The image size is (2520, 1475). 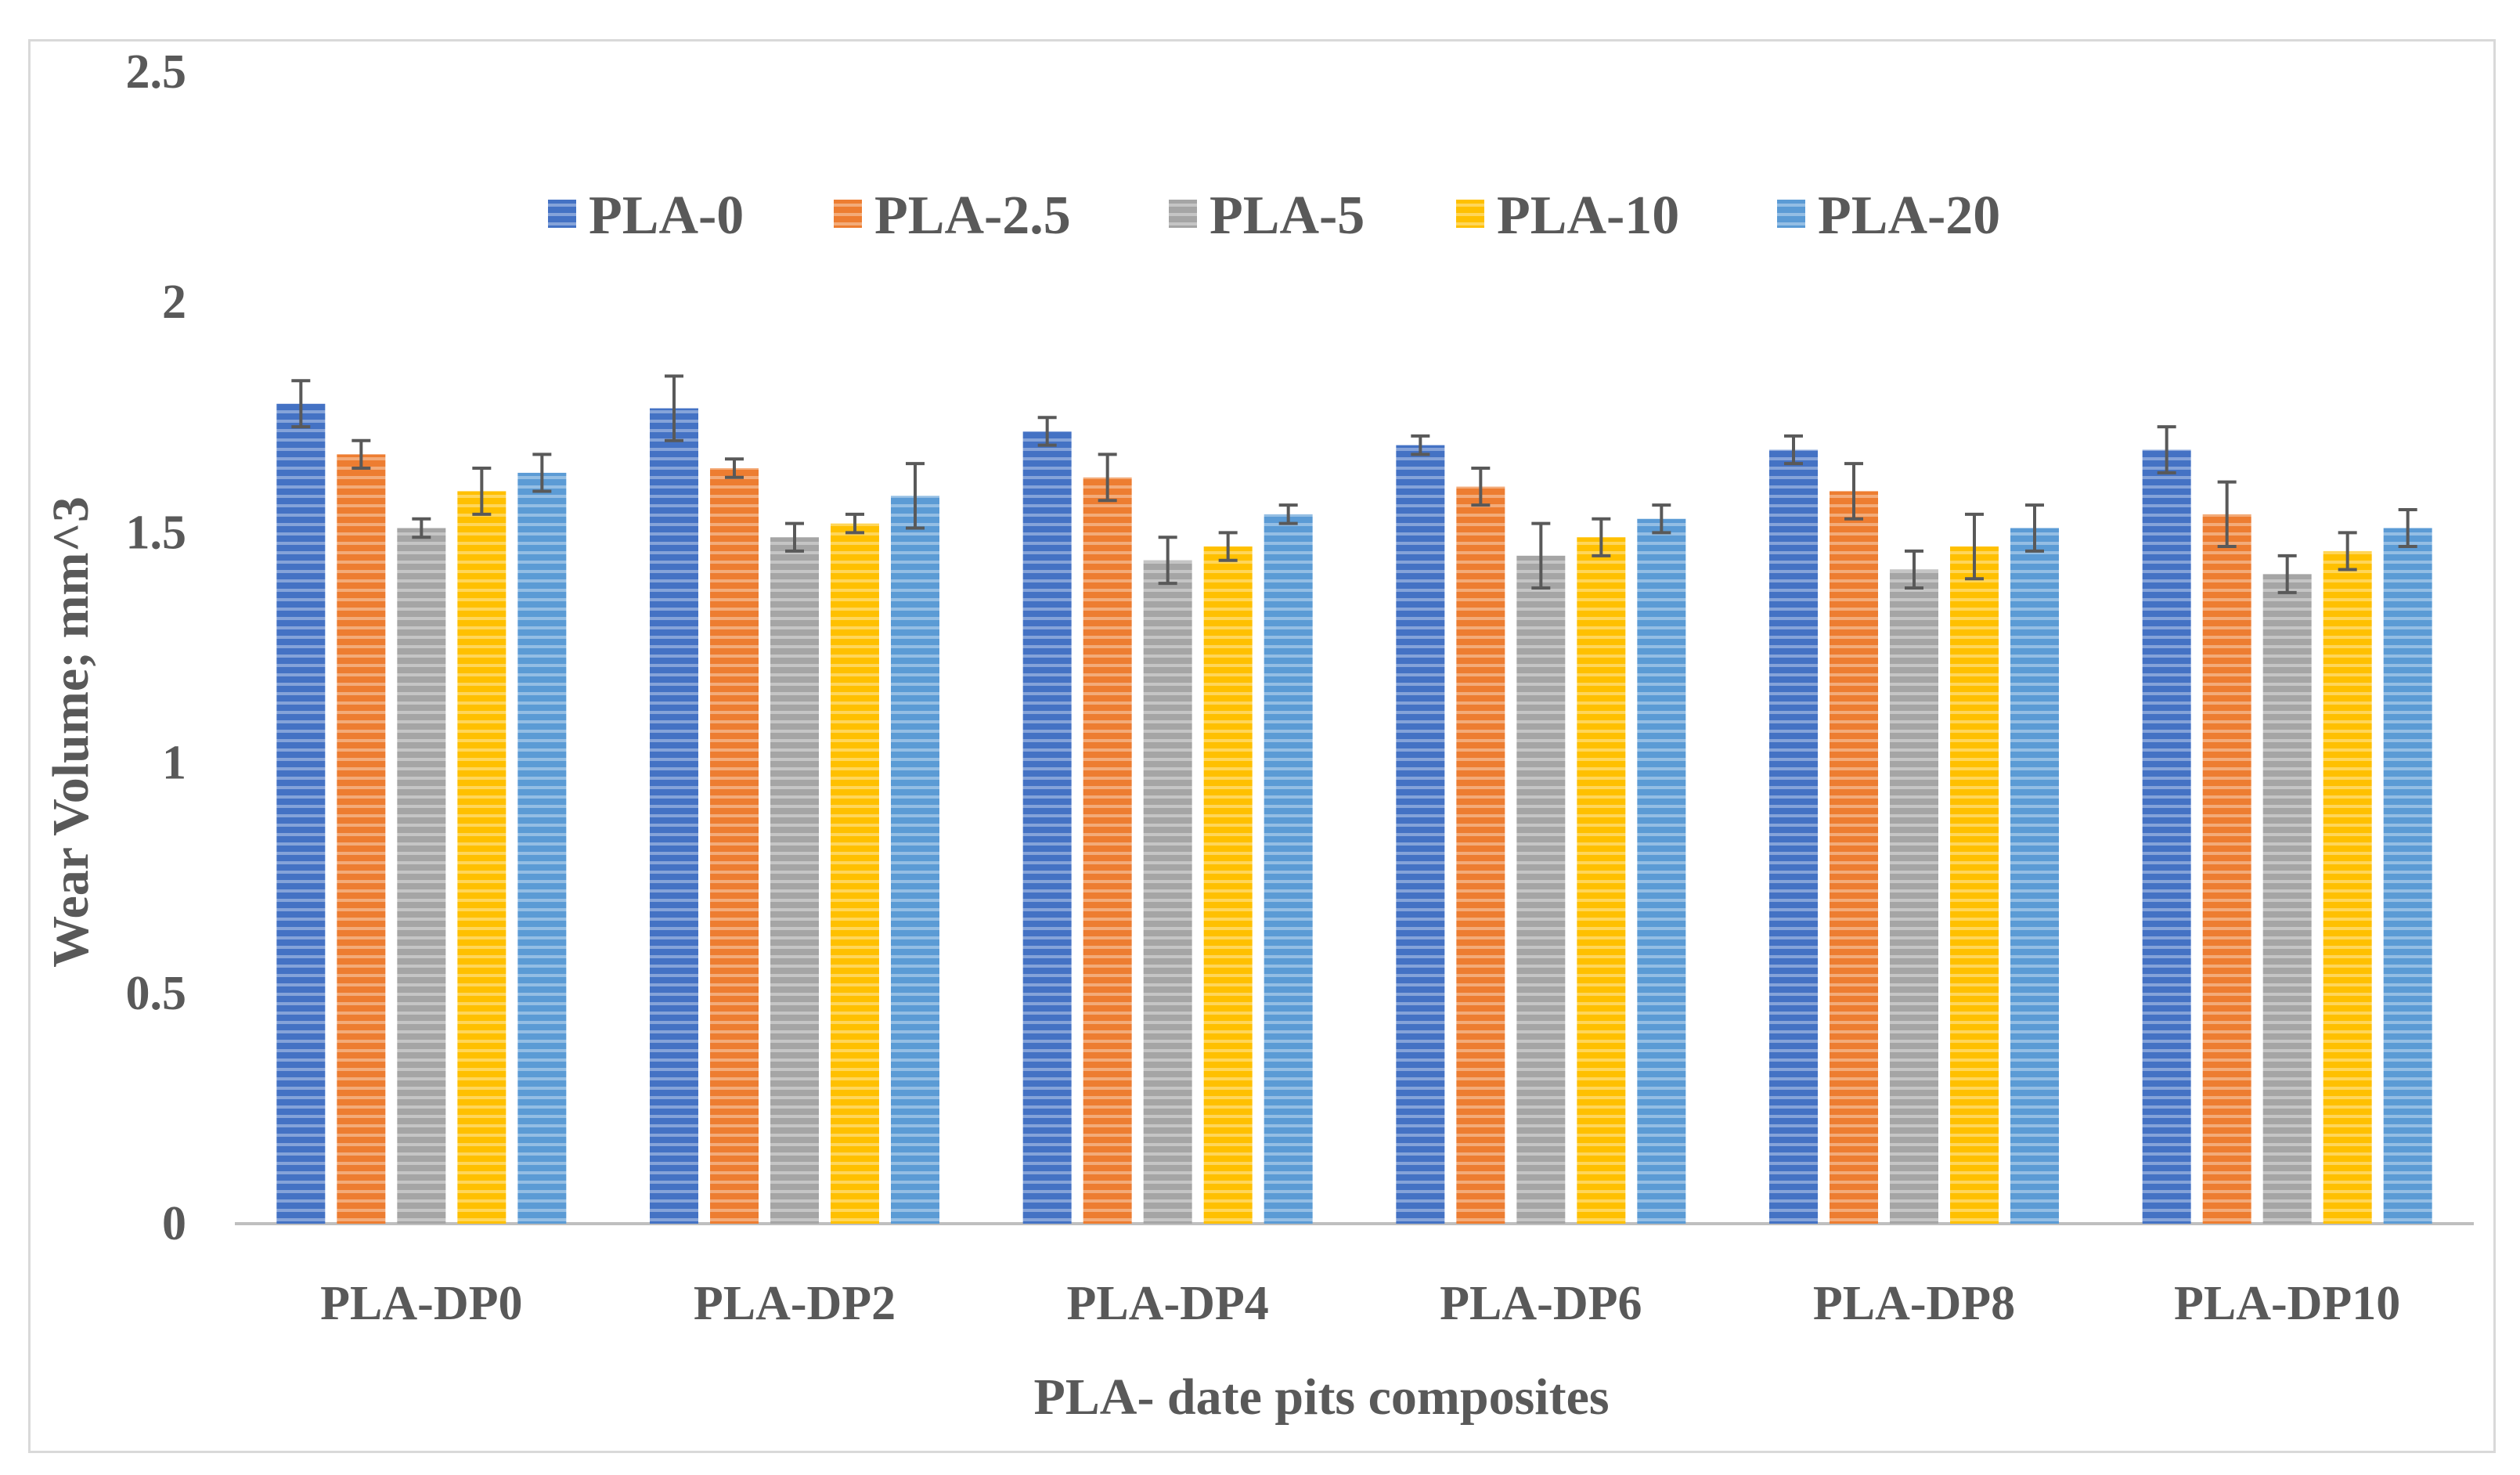 I want to click on y-tick-label: 0, so click(x=174, y=1223).